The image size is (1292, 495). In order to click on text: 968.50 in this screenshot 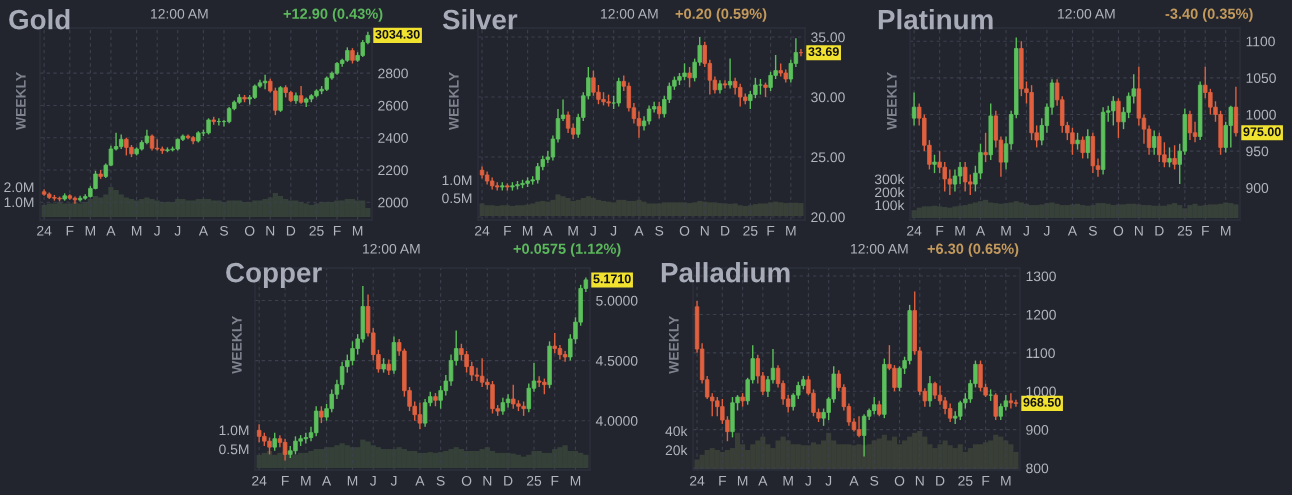, I will do `click(1042, 402)`.